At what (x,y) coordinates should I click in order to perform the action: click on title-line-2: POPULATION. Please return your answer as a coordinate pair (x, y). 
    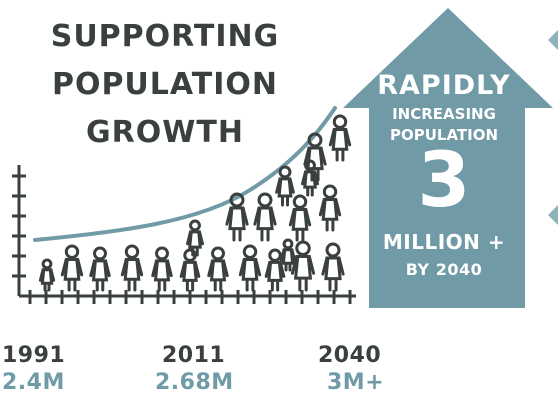
    Looking at the image, I should click on (165, 84).